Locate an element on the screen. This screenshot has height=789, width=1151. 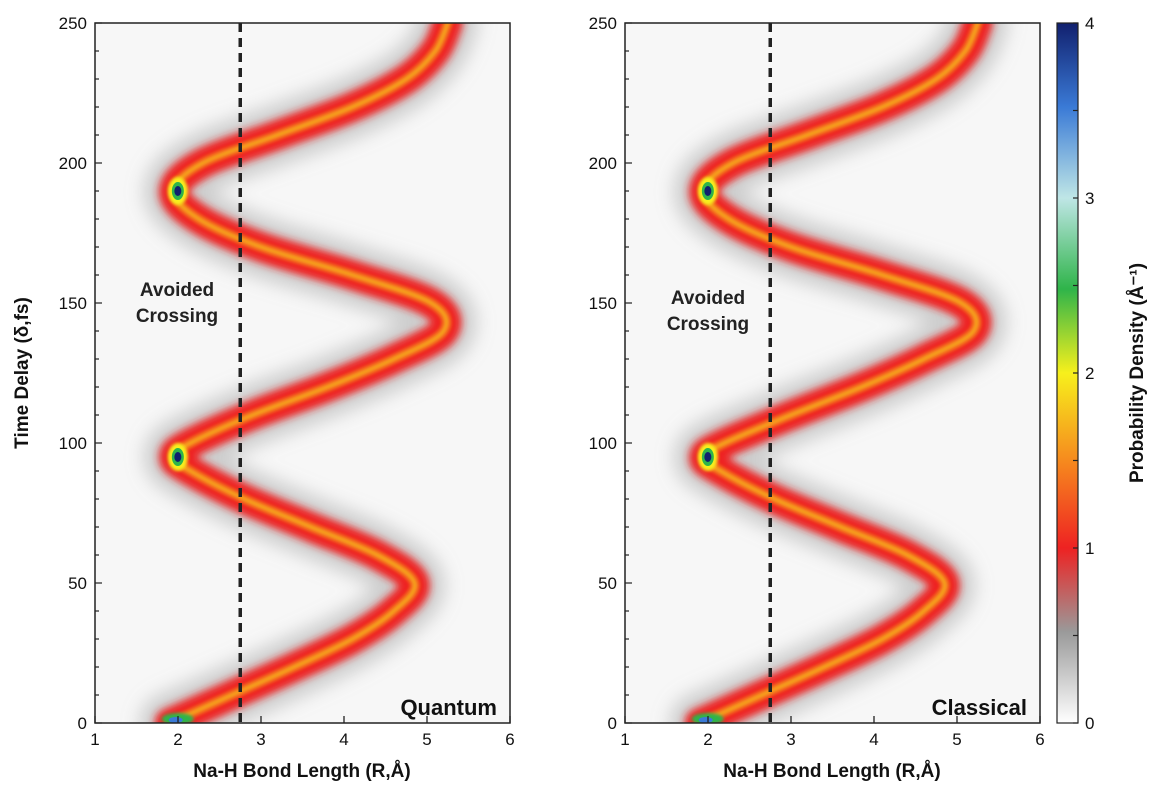
y-axis-title: Time Delay (δ,fs) is located at coordinates (22, 373).